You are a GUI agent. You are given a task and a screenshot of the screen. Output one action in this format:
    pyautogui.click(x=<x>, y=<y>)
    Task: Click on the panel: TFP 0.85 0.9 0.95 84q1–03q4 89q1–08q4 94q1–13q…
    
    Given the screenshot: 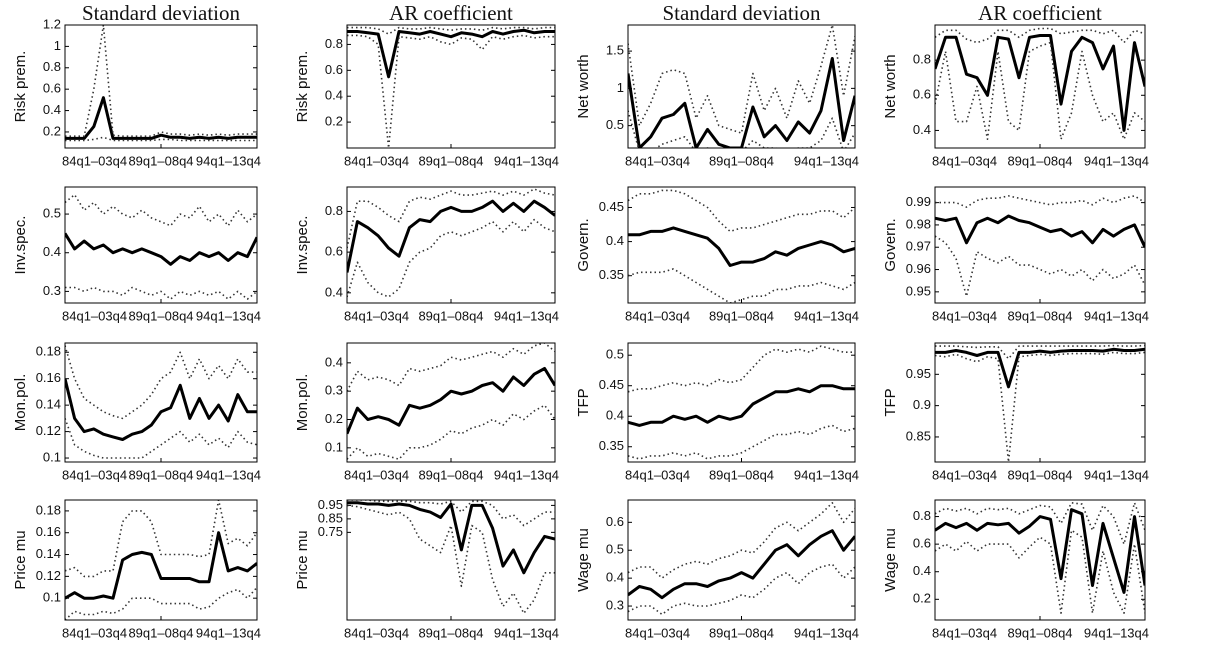 What is the action you would take?
    pyautogui.click(x=1015, y=412)
    